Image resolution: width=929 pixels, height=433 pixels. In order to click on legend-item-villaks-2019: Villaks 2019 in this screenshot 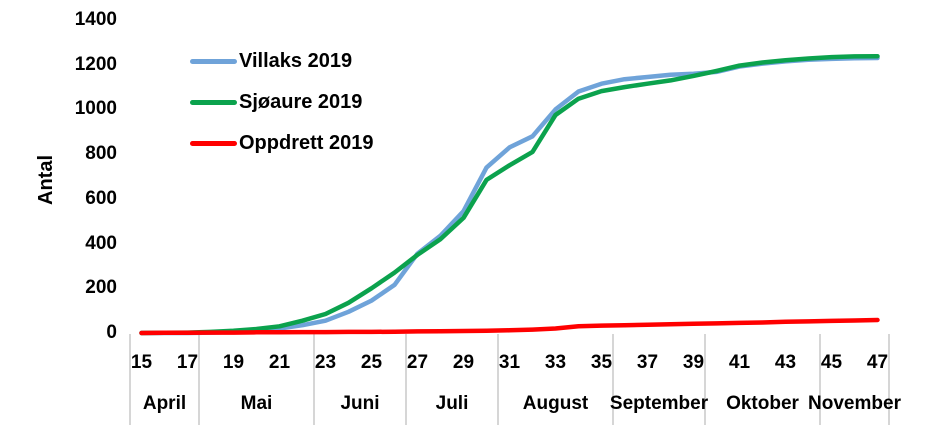, I will do `click(281, 61)`.